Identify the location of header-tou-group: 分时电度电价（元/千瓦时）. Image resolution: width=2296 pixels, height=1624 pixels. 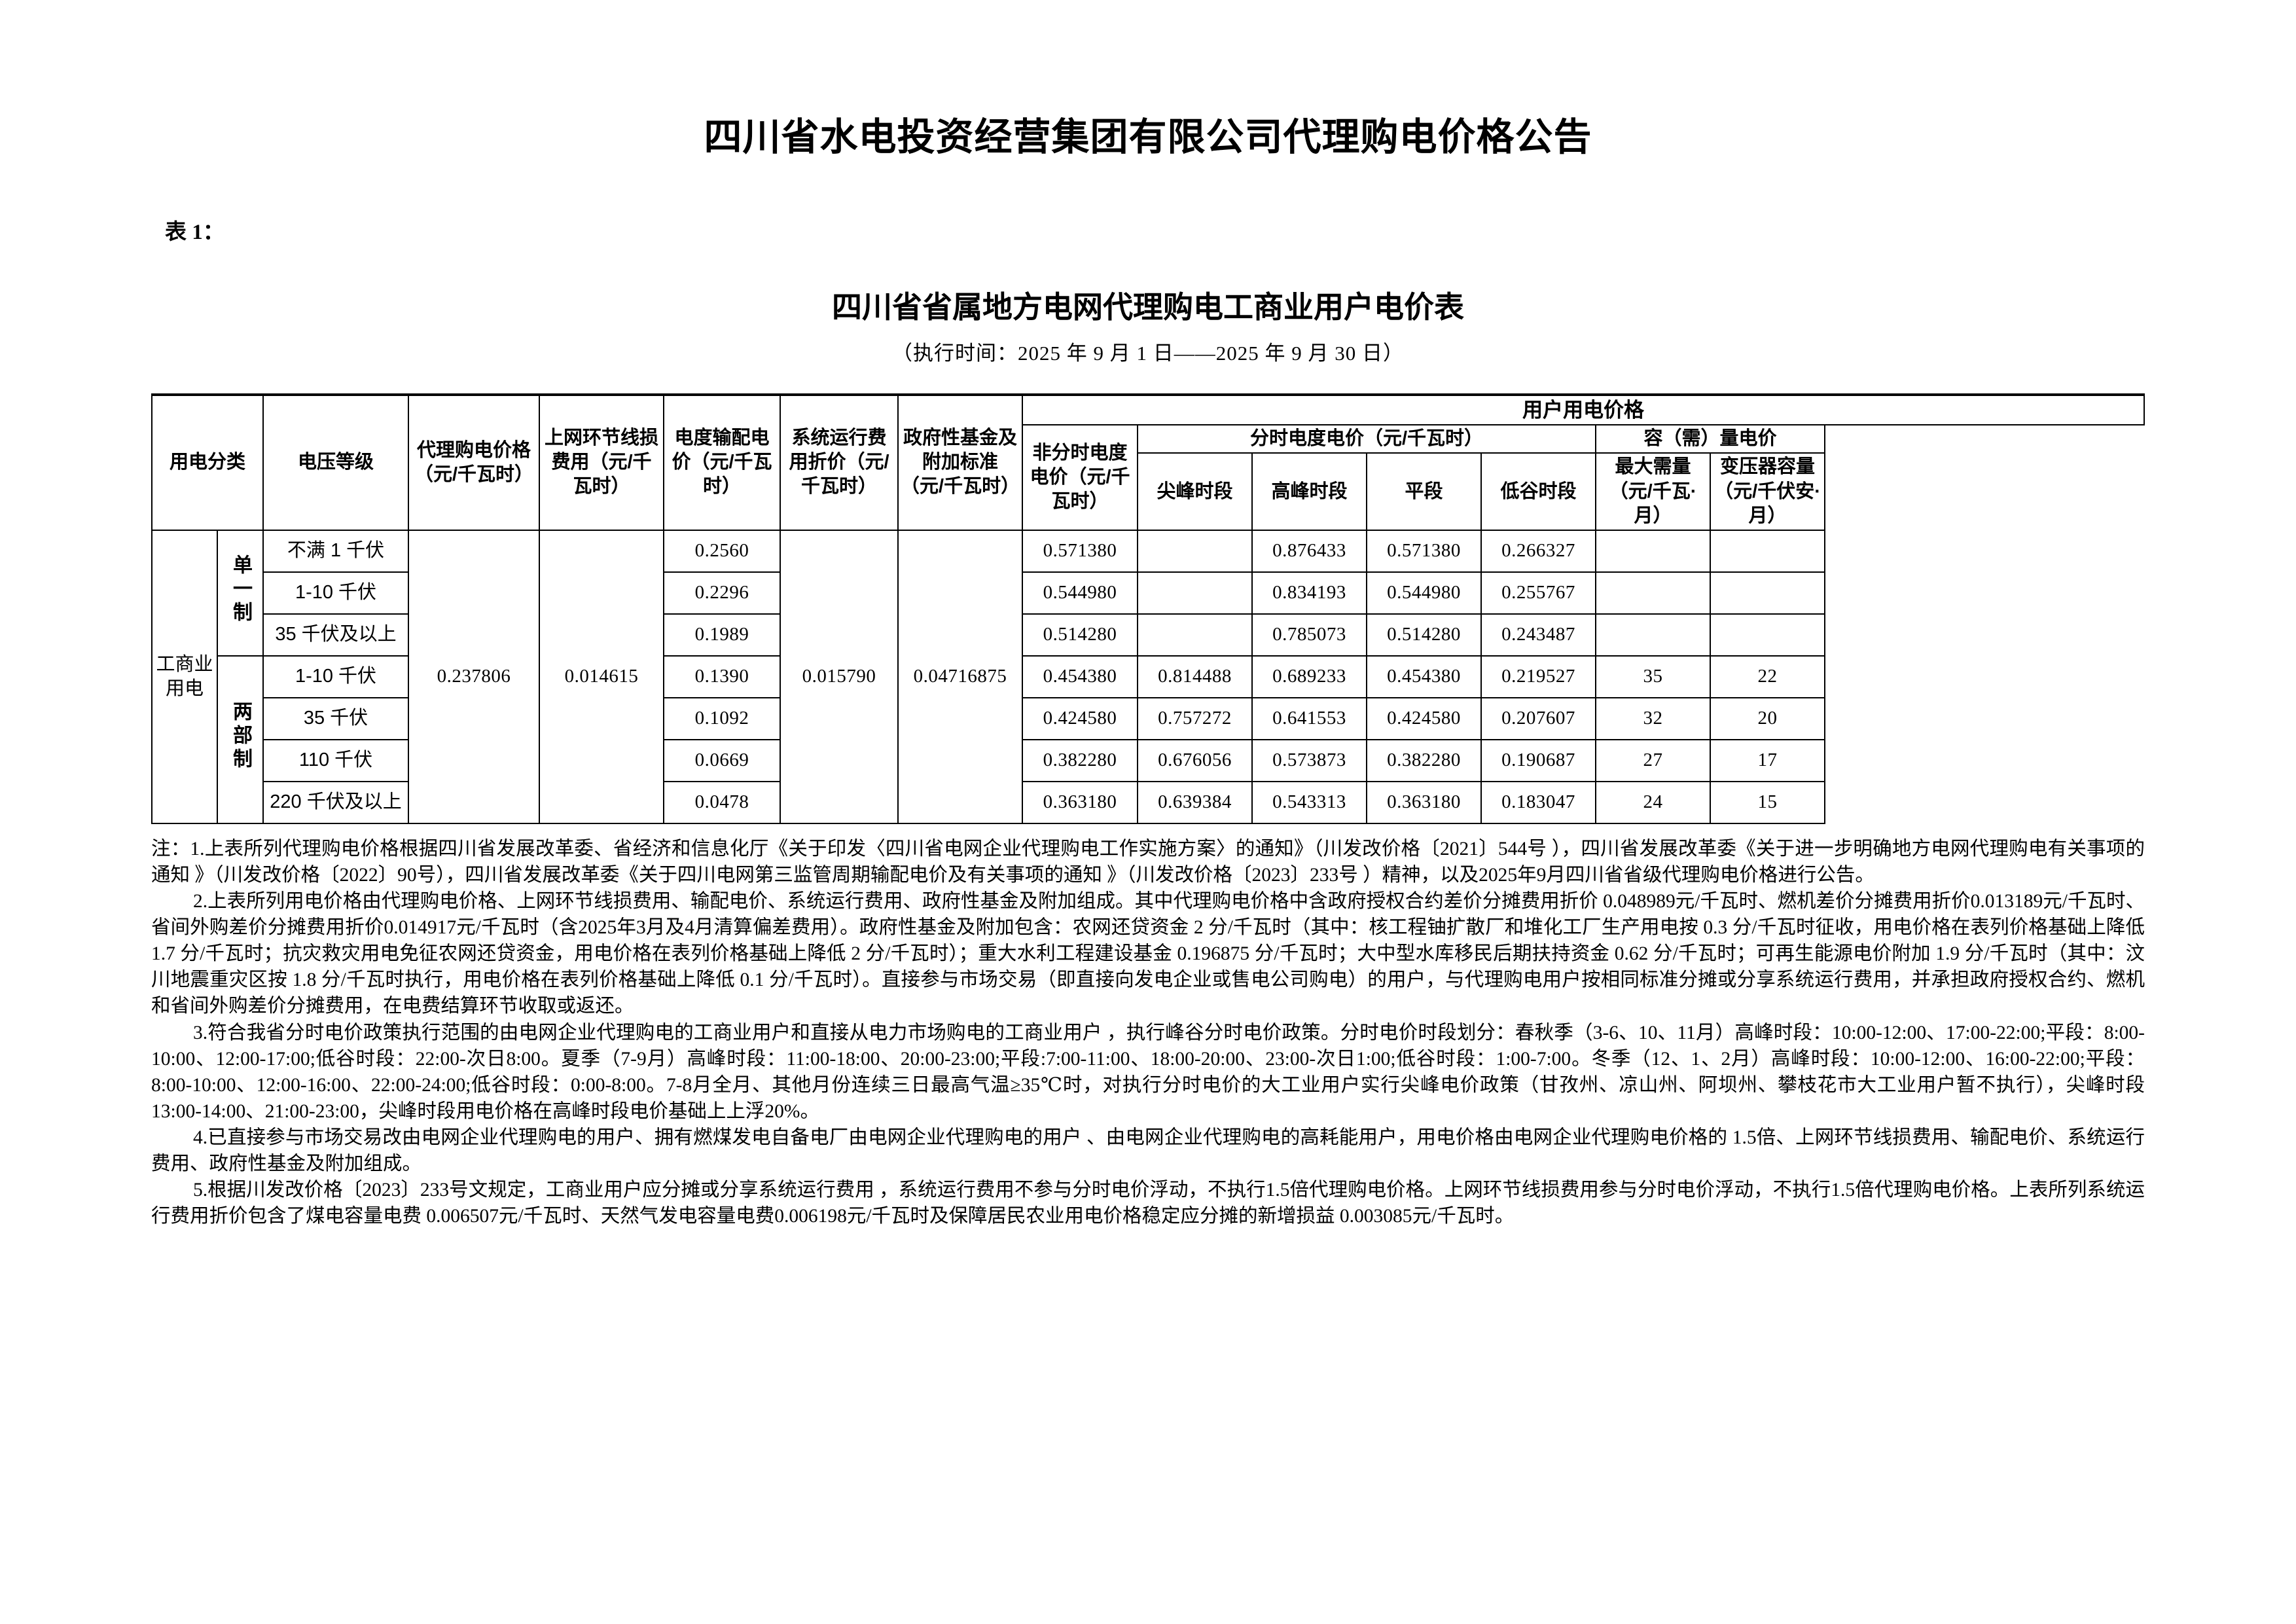
(1367, 439).